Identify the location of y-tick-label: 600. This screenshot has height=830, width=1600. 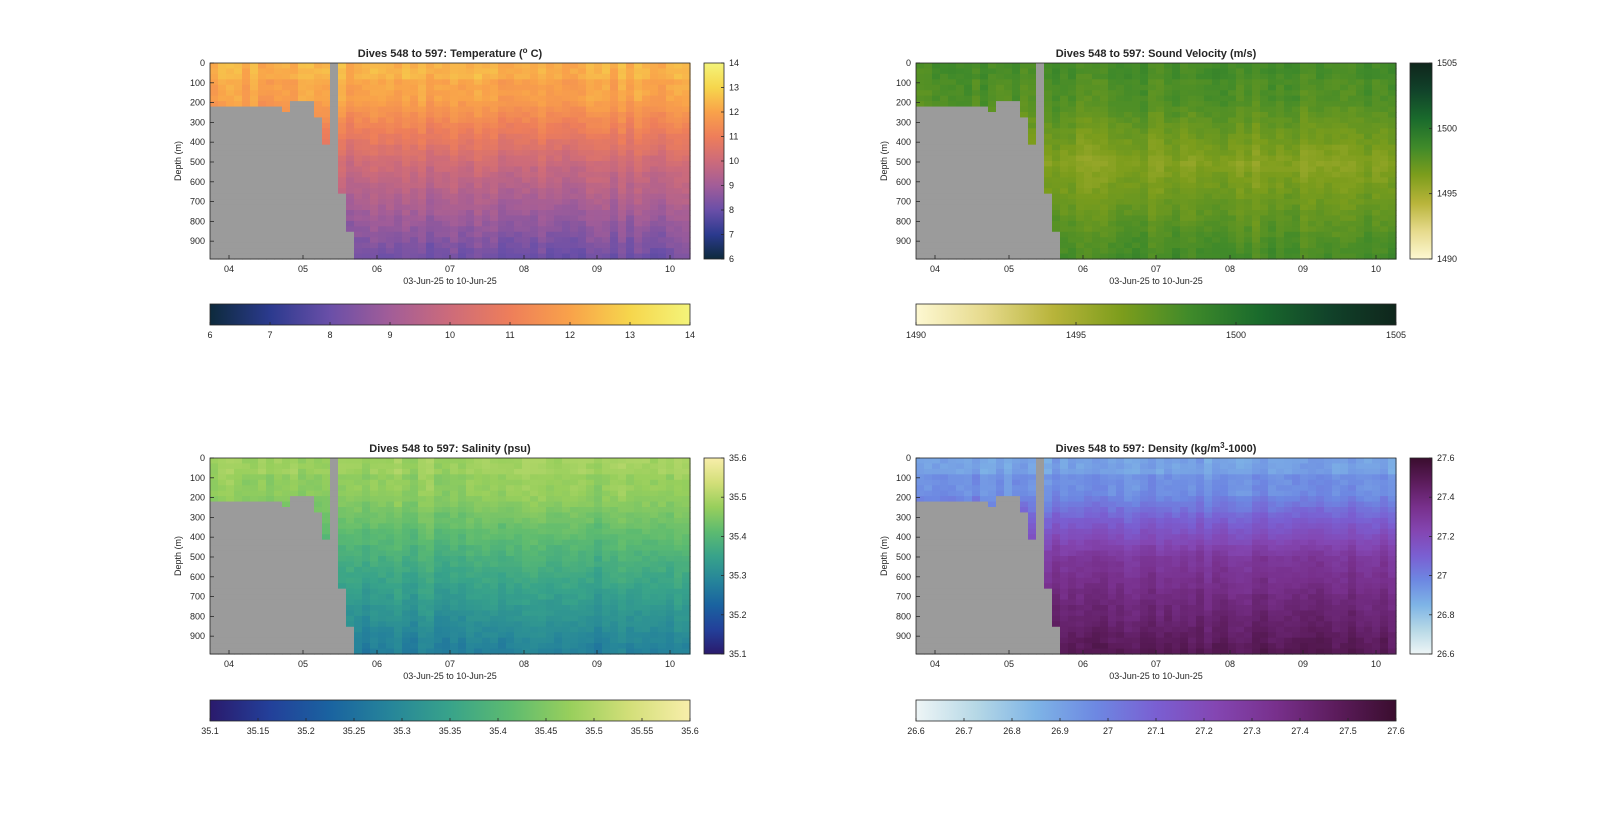
(197, 182).